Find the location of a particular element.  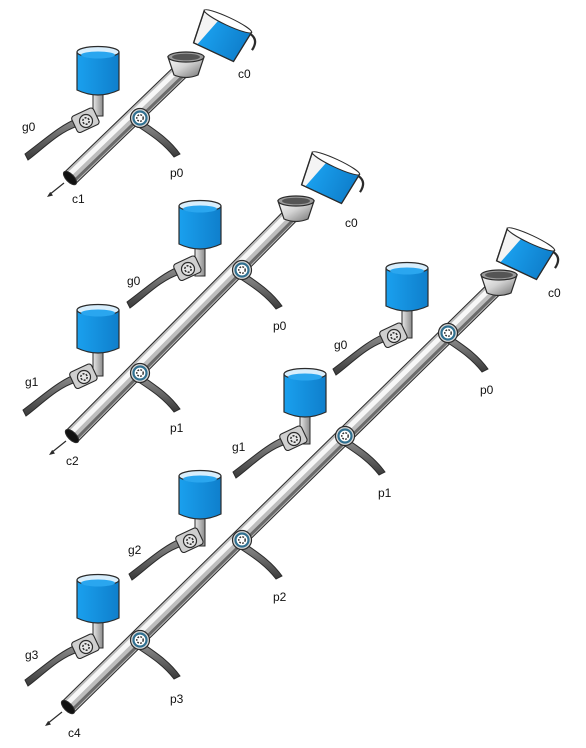

outlet-label: c1 is located at coordinates (78, 199).